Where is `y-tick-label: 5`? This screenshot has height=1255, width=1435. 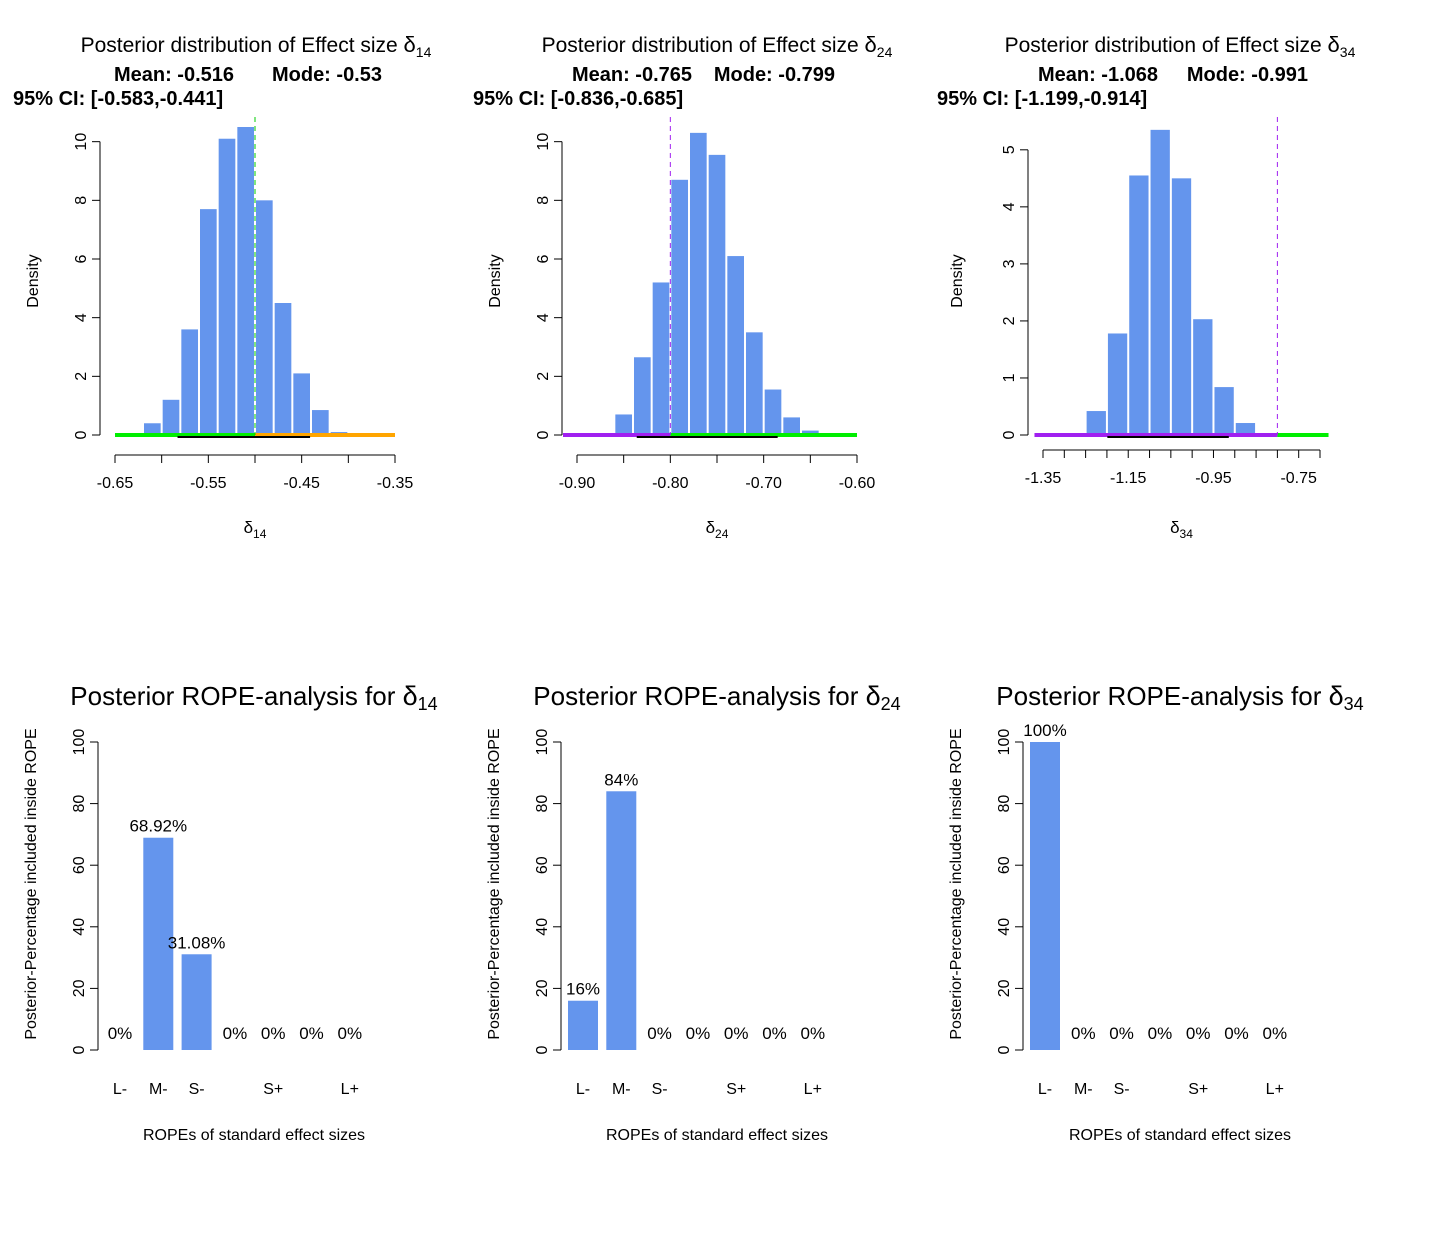
y-tick-label: 5 is located at coordinates (1009, 149).